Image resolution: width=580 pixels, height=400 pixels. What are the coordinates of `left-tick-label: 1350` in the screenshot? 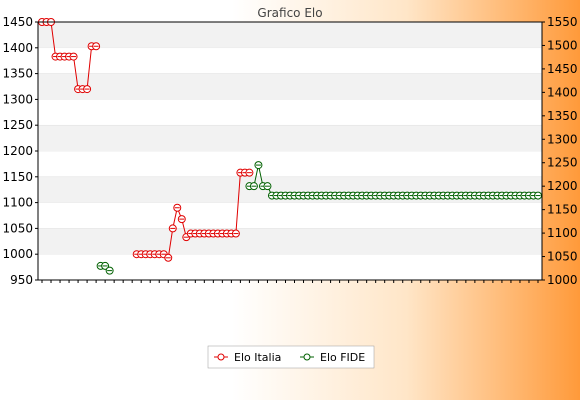 It's located at (17, 74).